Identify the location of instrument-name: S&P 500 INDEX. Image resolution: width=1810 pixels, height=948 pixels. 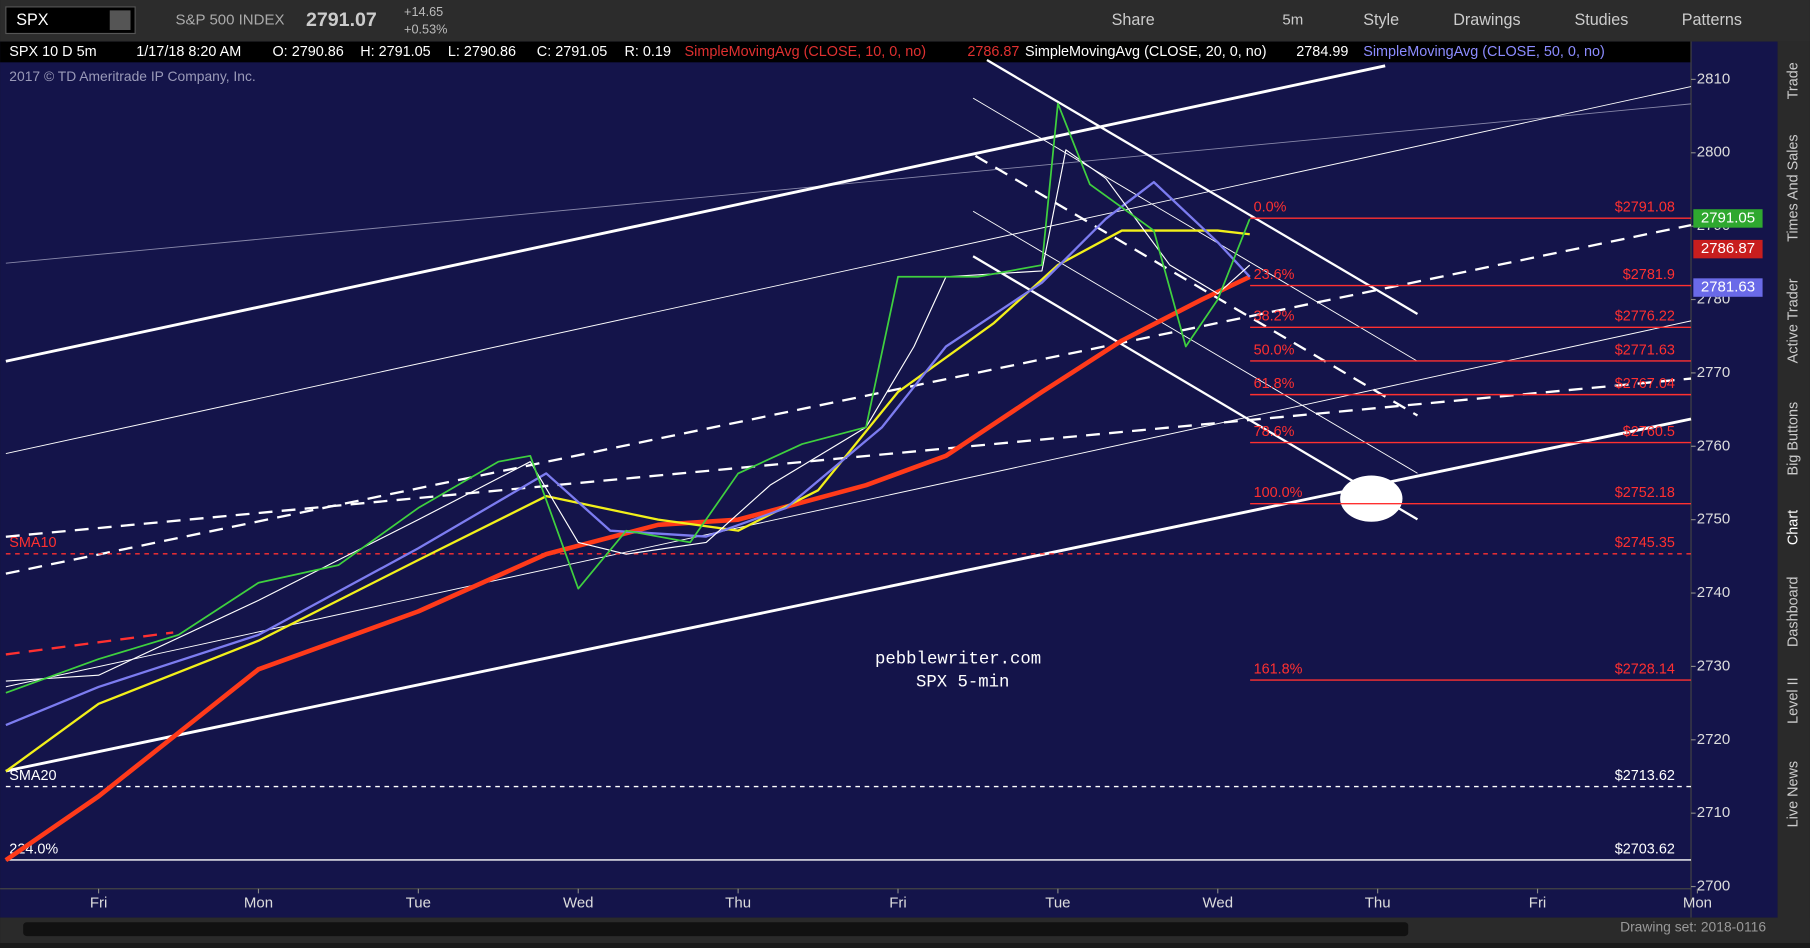
(230, 20).